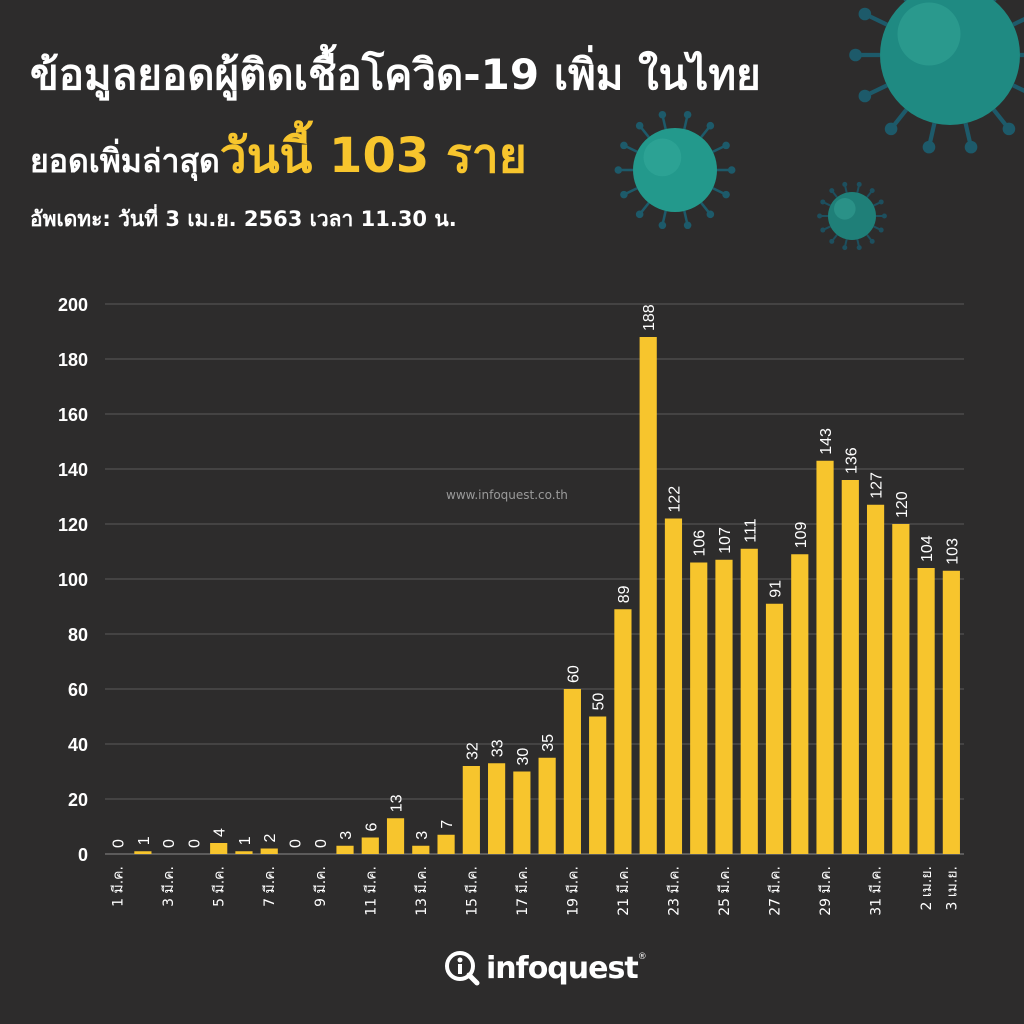  What do you see at coordinates (750, 530) in the screenshot?
I see `data-label: 111` at bounding box center [750, 530].